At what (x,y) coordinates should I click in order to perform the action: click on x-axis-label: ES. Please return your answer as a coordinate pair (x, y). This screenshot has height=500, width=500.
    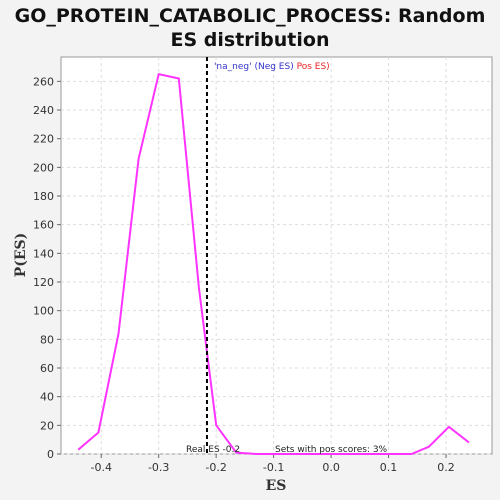
    Looking at the image, I should click on (276, 486).